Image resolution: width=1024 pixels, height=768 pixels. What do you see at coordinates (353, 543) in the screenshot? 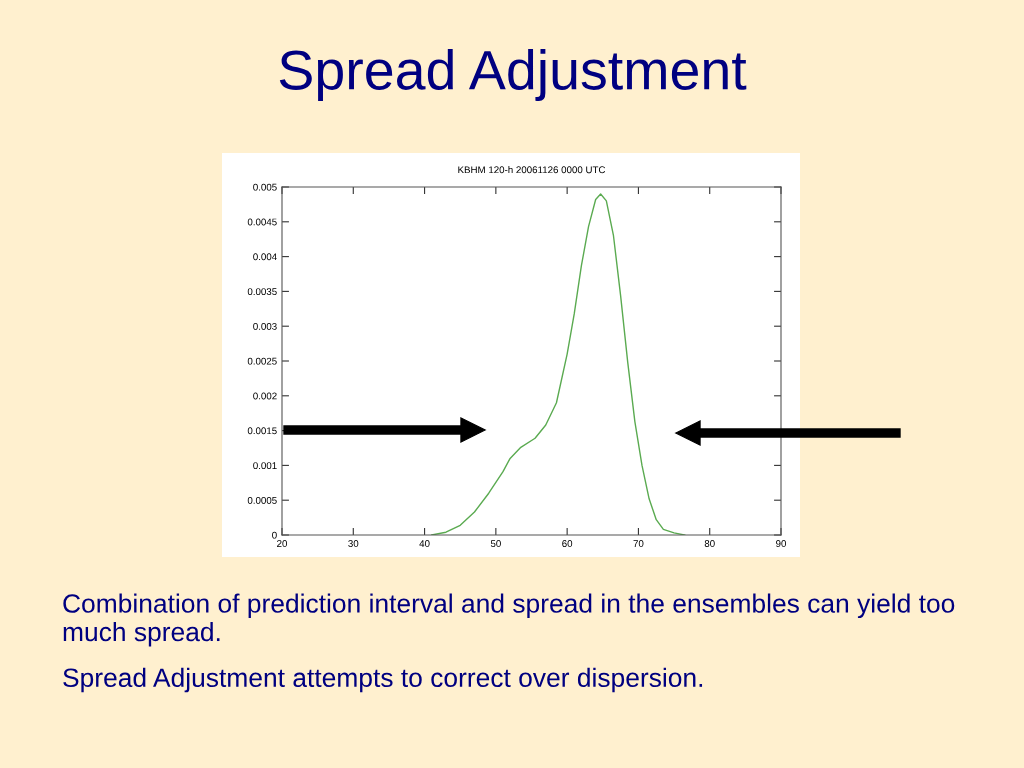
I see `x-tick-label: 30` at bounding box center [353, 543].